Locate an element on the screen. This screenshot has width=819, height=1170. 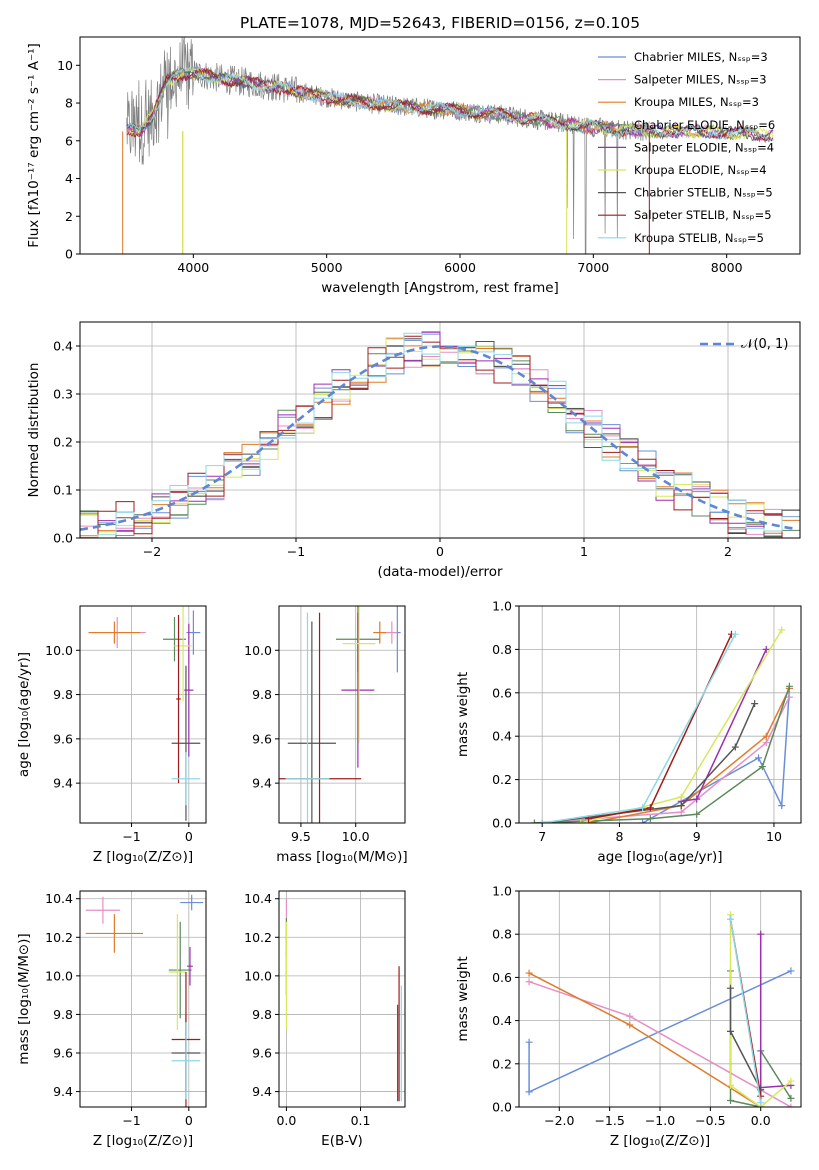
y-tick-label: 9.8 is located at coordinates (262, 1014).